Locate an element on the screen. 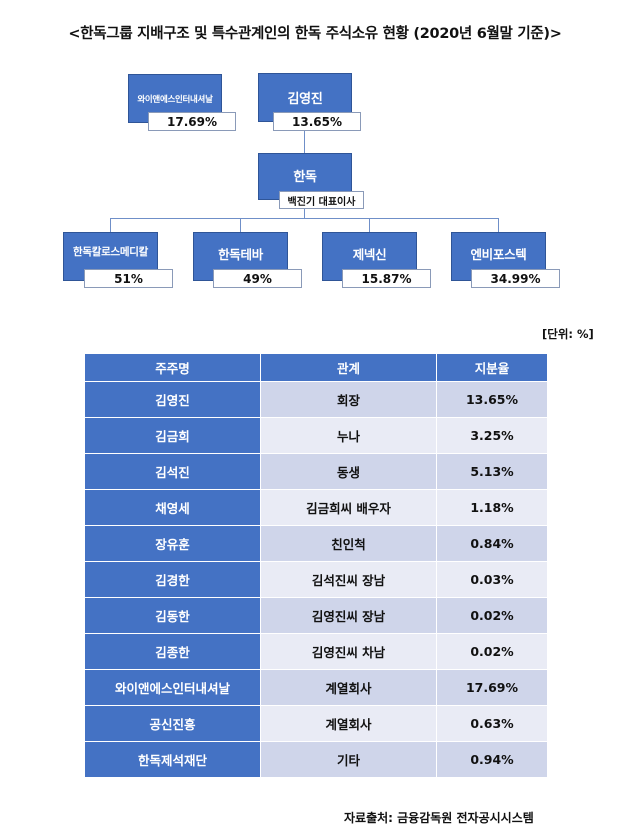 Image resolution: width=630 pixels, height=837 pixels. relation-cell: 누나 is located at coordinates (348, 435).